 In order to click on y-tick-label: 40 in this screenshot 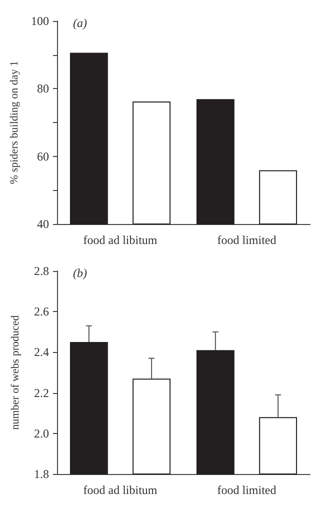, I will do `click(43, 224)`.